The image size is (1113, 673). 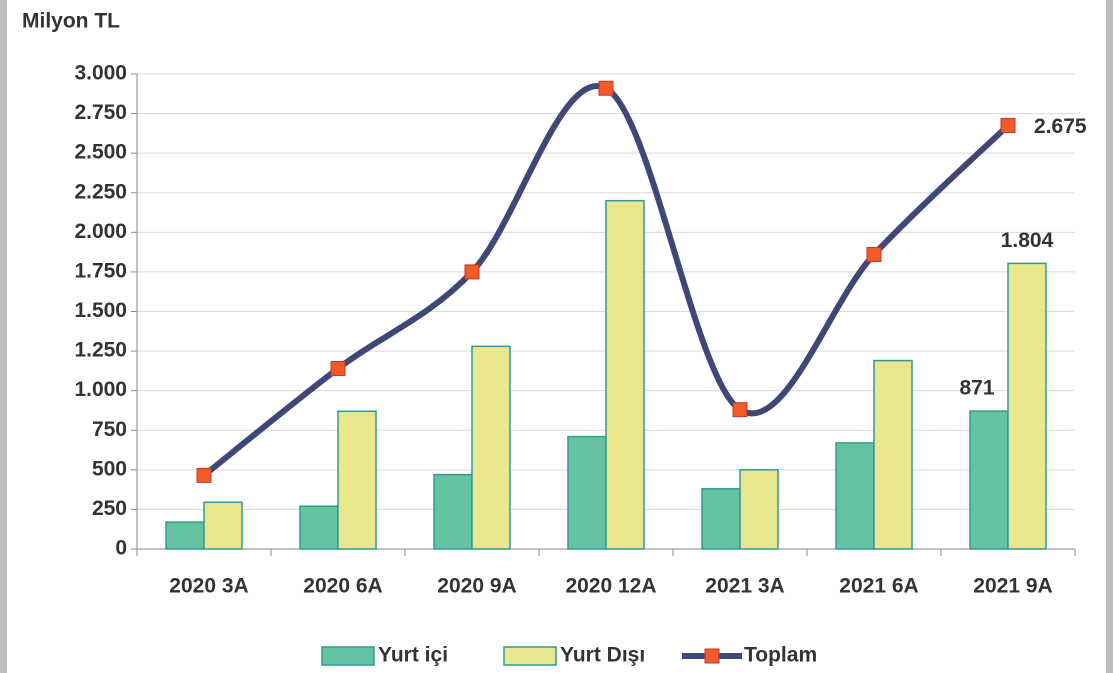 I want to click on x-tick-label: 2021 6A, so click(x=878, y=586).